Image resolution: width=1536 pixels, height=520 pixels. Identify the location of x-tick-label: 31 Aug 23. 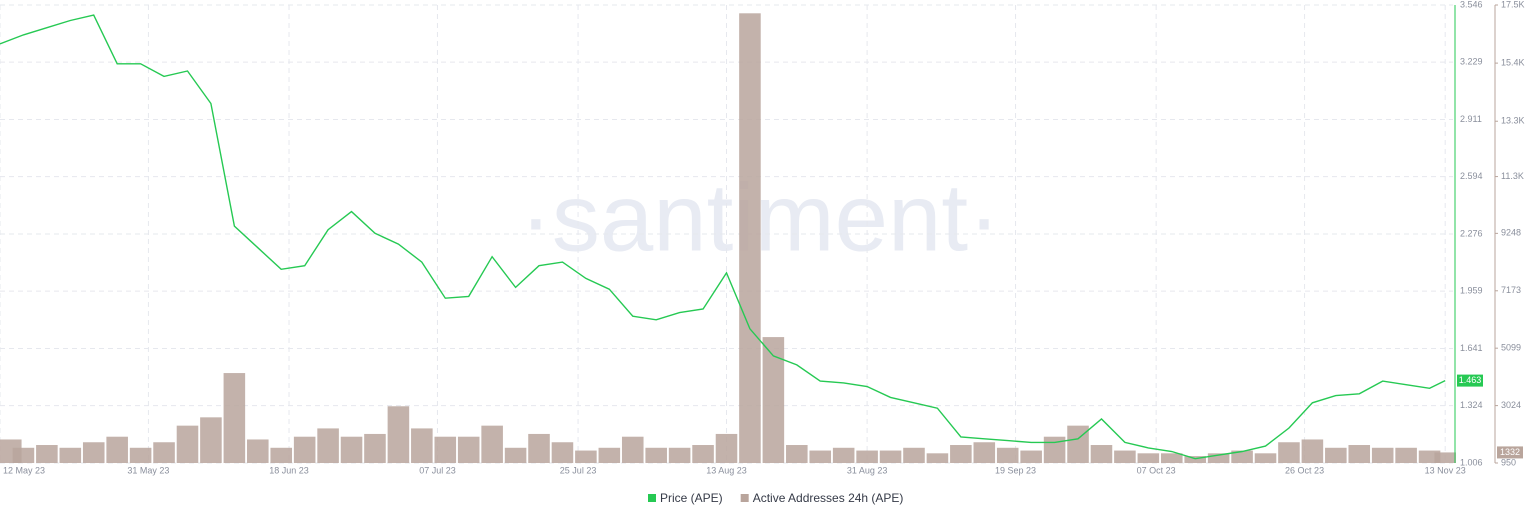
(867, 470).